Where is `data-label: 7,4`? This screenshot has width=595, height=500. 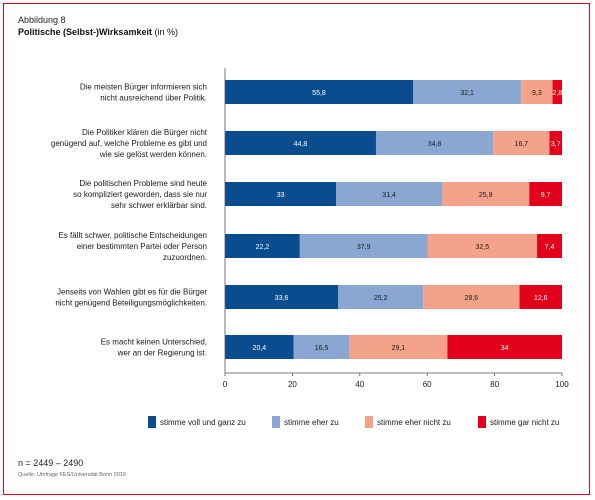
data-label: 7,4 is located at coordinates (550, 247).